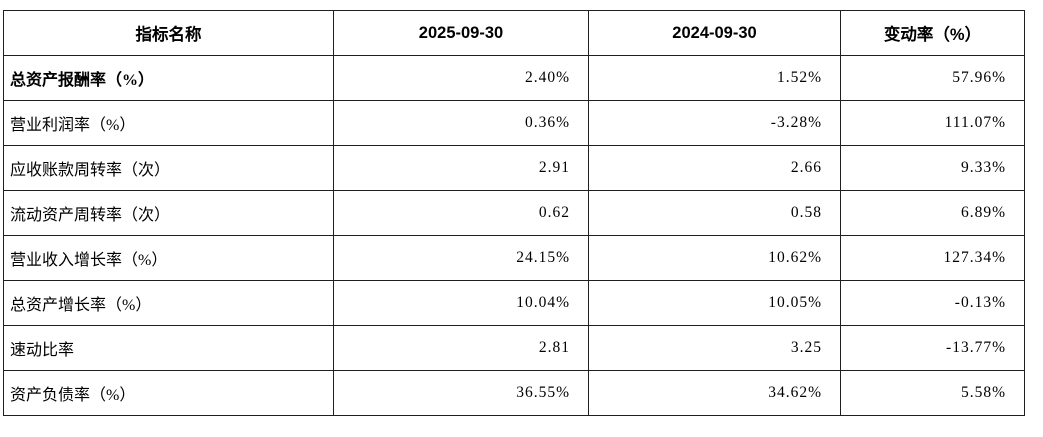 The image size is (1043, 437). What do you see at coordinates (714, 33) in the screenshot?
I see `column-header-2024-09-30: 2024-09-30` at bounding box center [714, 33].